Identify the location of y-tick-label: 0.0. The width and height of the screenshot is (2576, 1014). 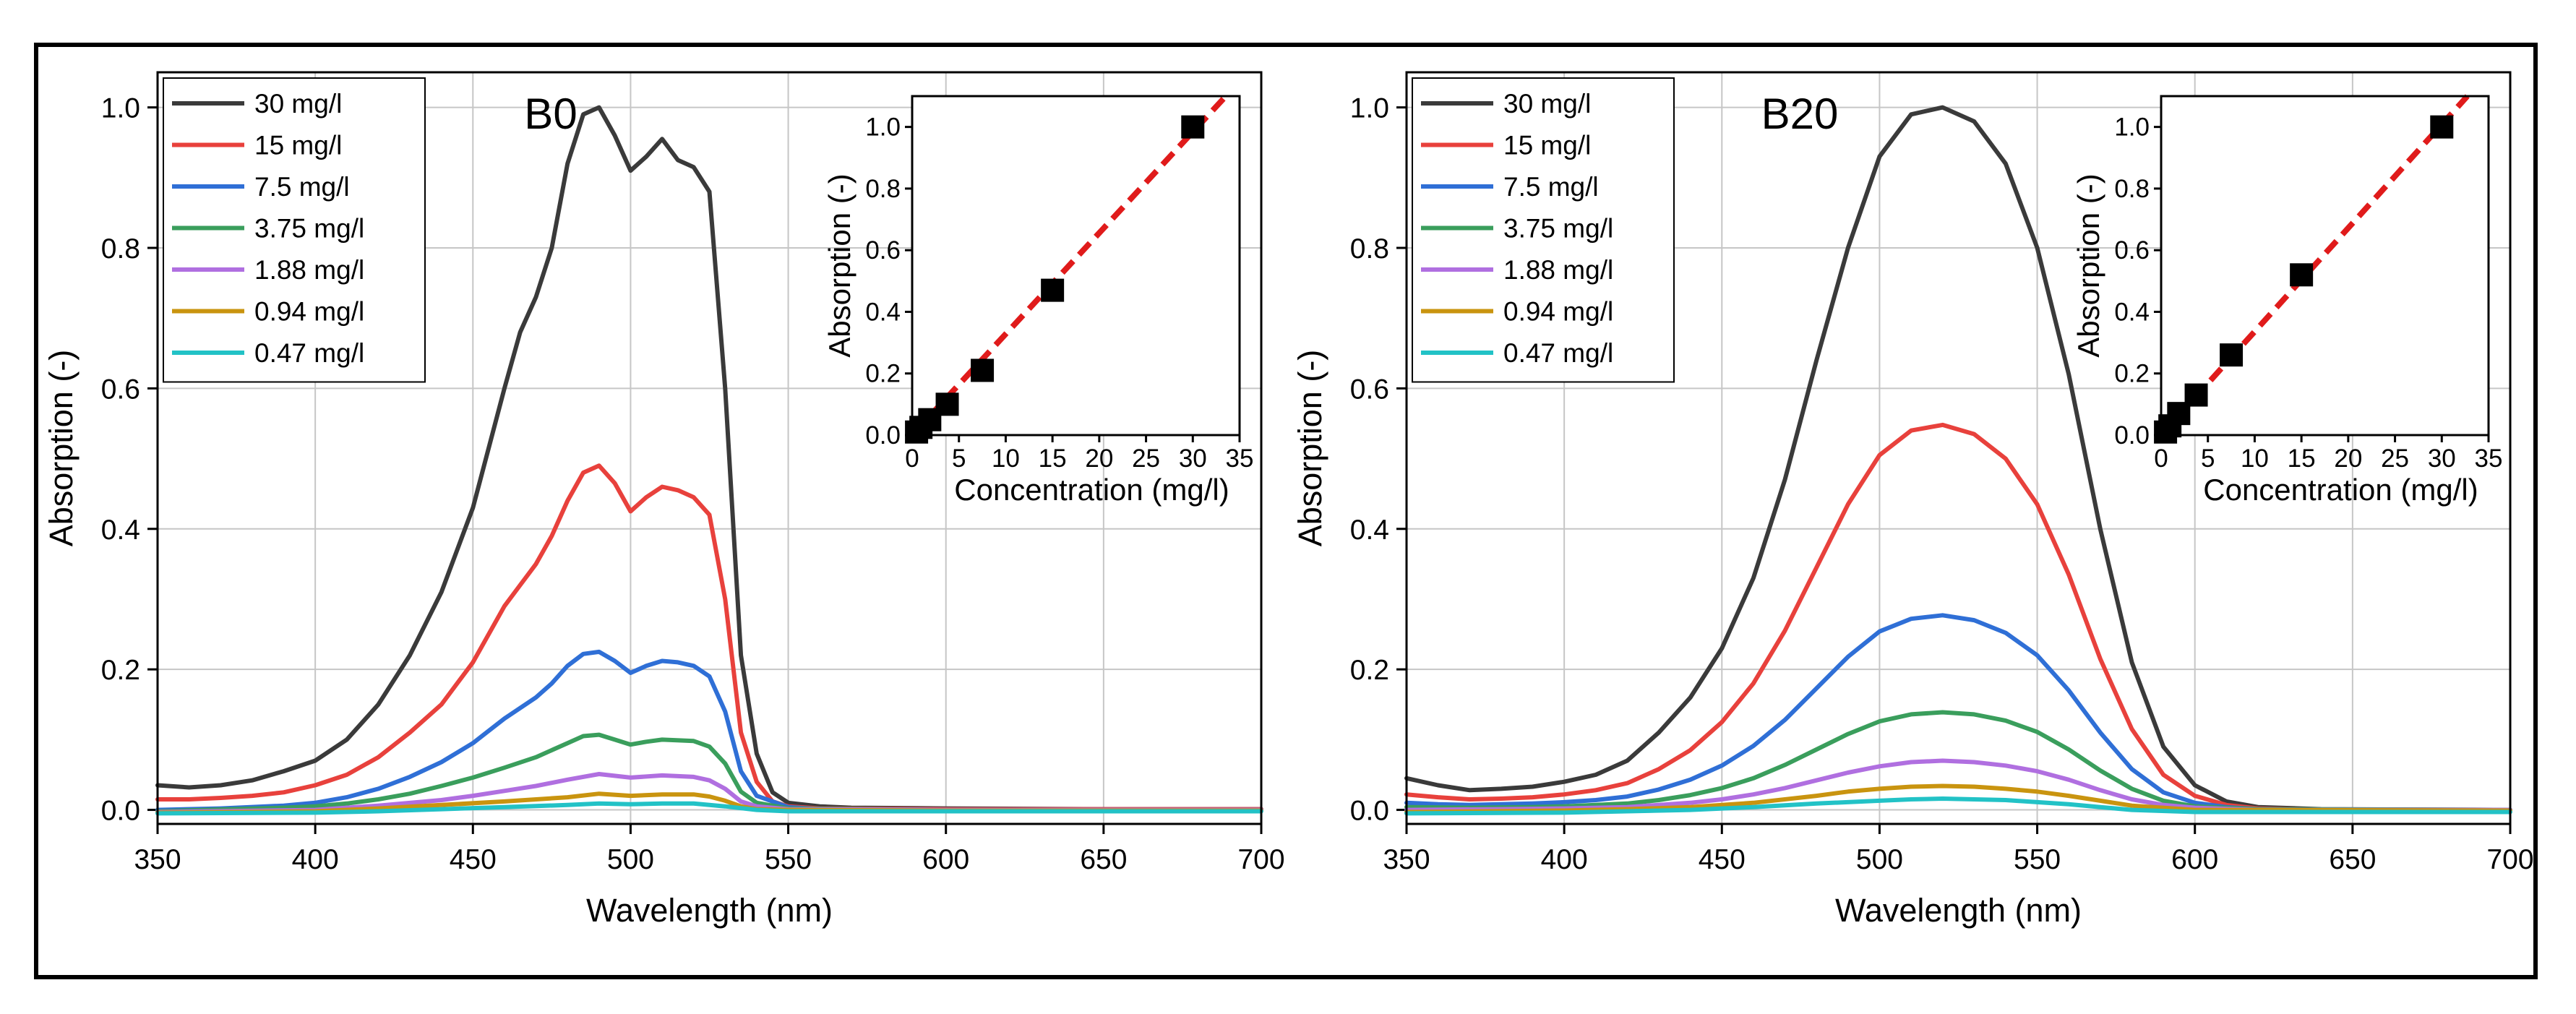
(1370, 812).